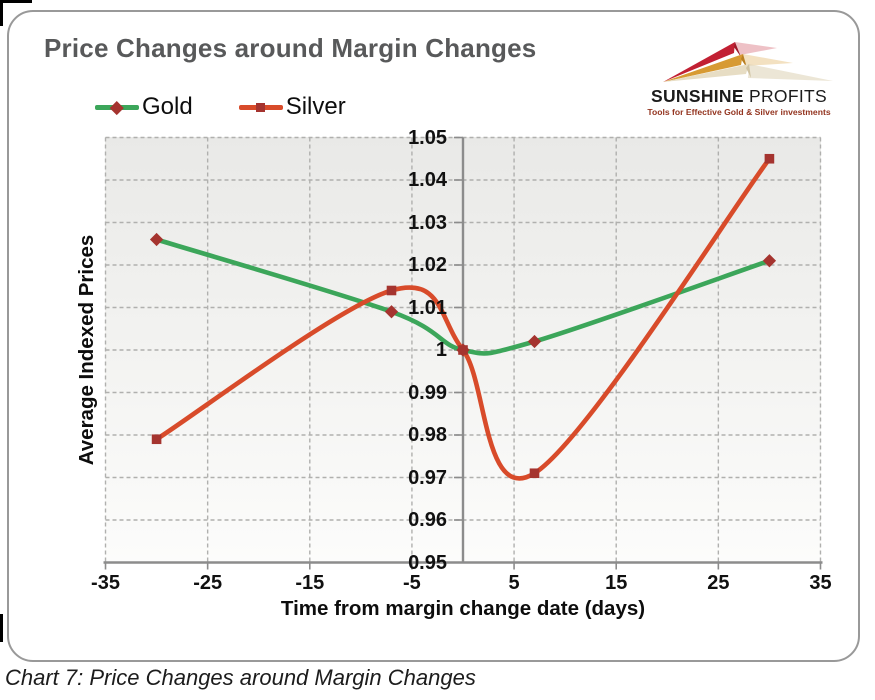  What do you see at coordinates (748, 62) in the screenshot?
I see `logo-arrows-icon` at bounding box center [748, 62].